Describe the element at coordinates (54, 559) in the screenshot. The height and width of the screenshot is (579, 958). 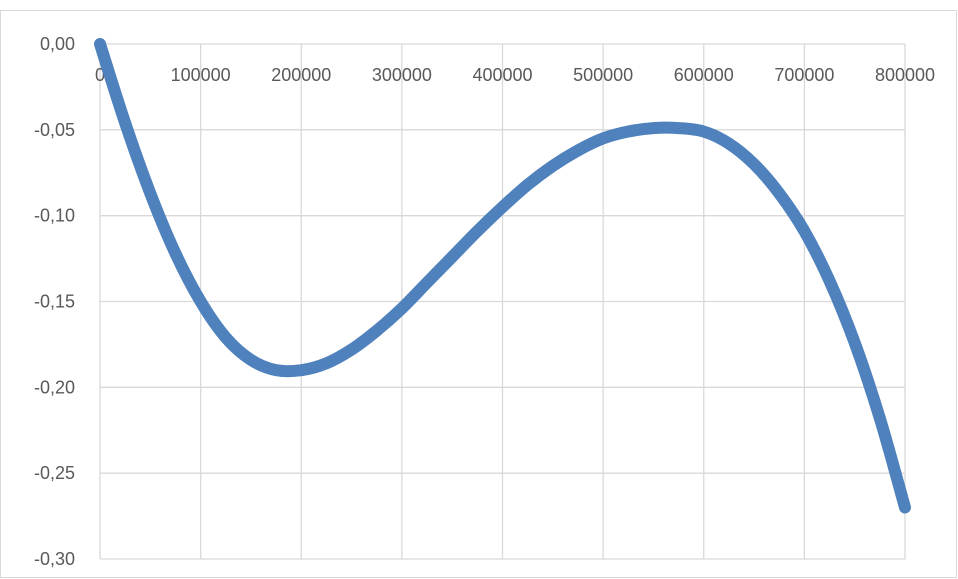
I see `y-tick-label: -0,30` at that location.